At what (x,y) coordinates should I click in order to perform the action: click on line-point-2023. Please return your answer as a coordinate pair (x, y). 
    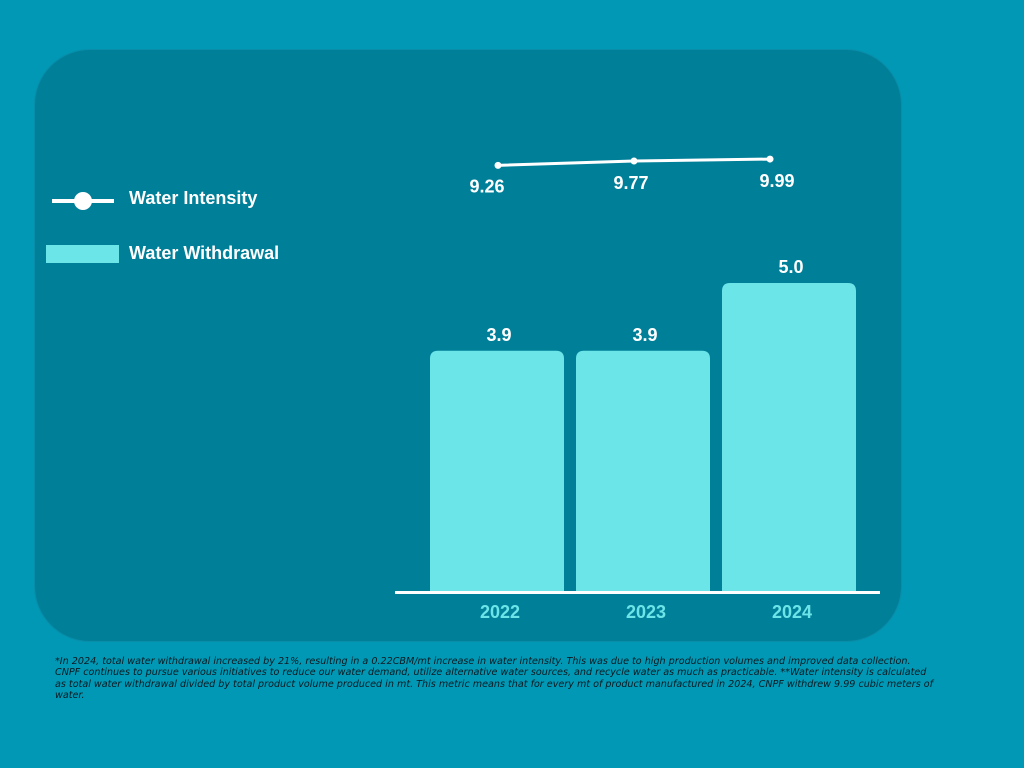
    Looking at the image, I should click on (634, 161).